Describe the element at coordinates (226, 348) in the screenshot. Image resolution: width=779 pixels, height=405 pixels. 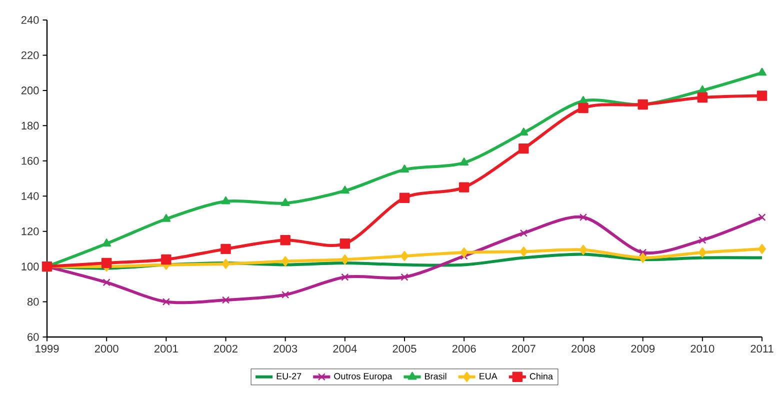
I see `x-tick-label: 2002` at that location.